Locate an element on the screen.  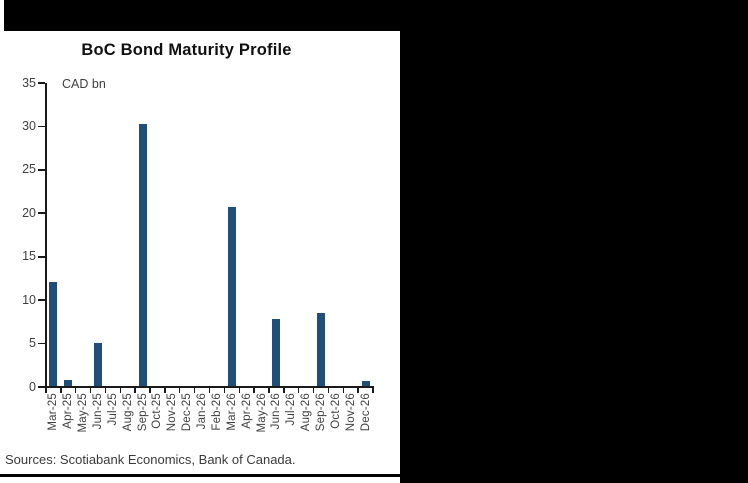
x-axis-label-text: Dec-26 is located at coordinates (365, 412).